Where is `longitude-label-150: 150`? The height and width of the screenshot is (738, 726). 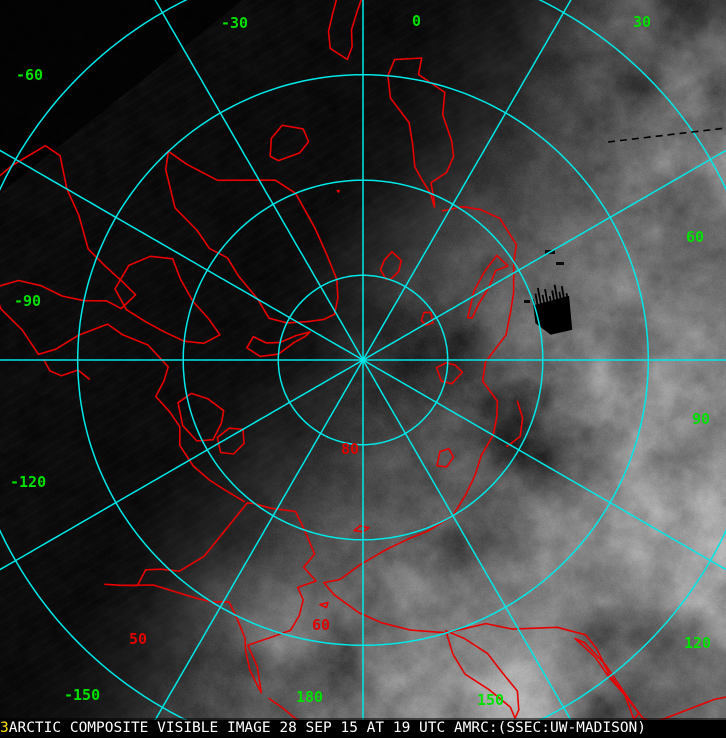
longitude-label-150: 150 is located at coordinates (491, 700).